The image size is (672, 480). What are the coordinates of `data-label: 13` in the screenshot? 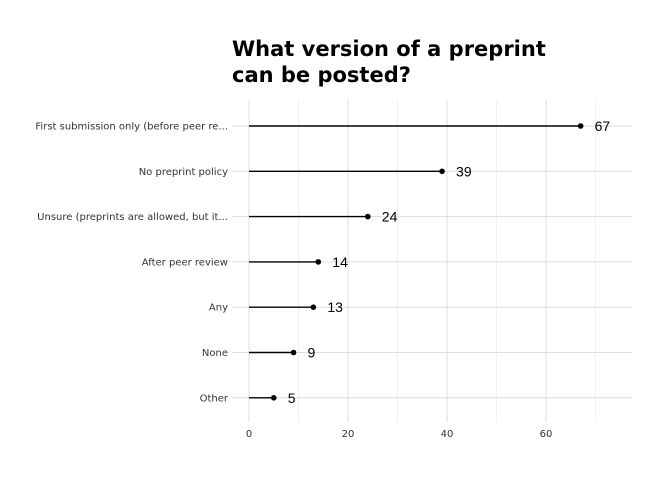 It's located at (335, 307).